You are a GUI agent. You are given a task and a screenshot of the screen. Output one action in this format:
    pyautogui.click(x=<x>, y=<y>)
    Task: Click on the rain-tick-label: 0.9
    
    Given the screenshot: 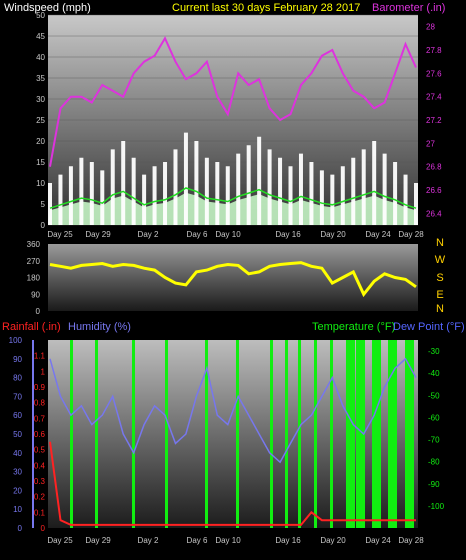 What is the action you would take?
    pyautogui.click(x=40, y=387)
    